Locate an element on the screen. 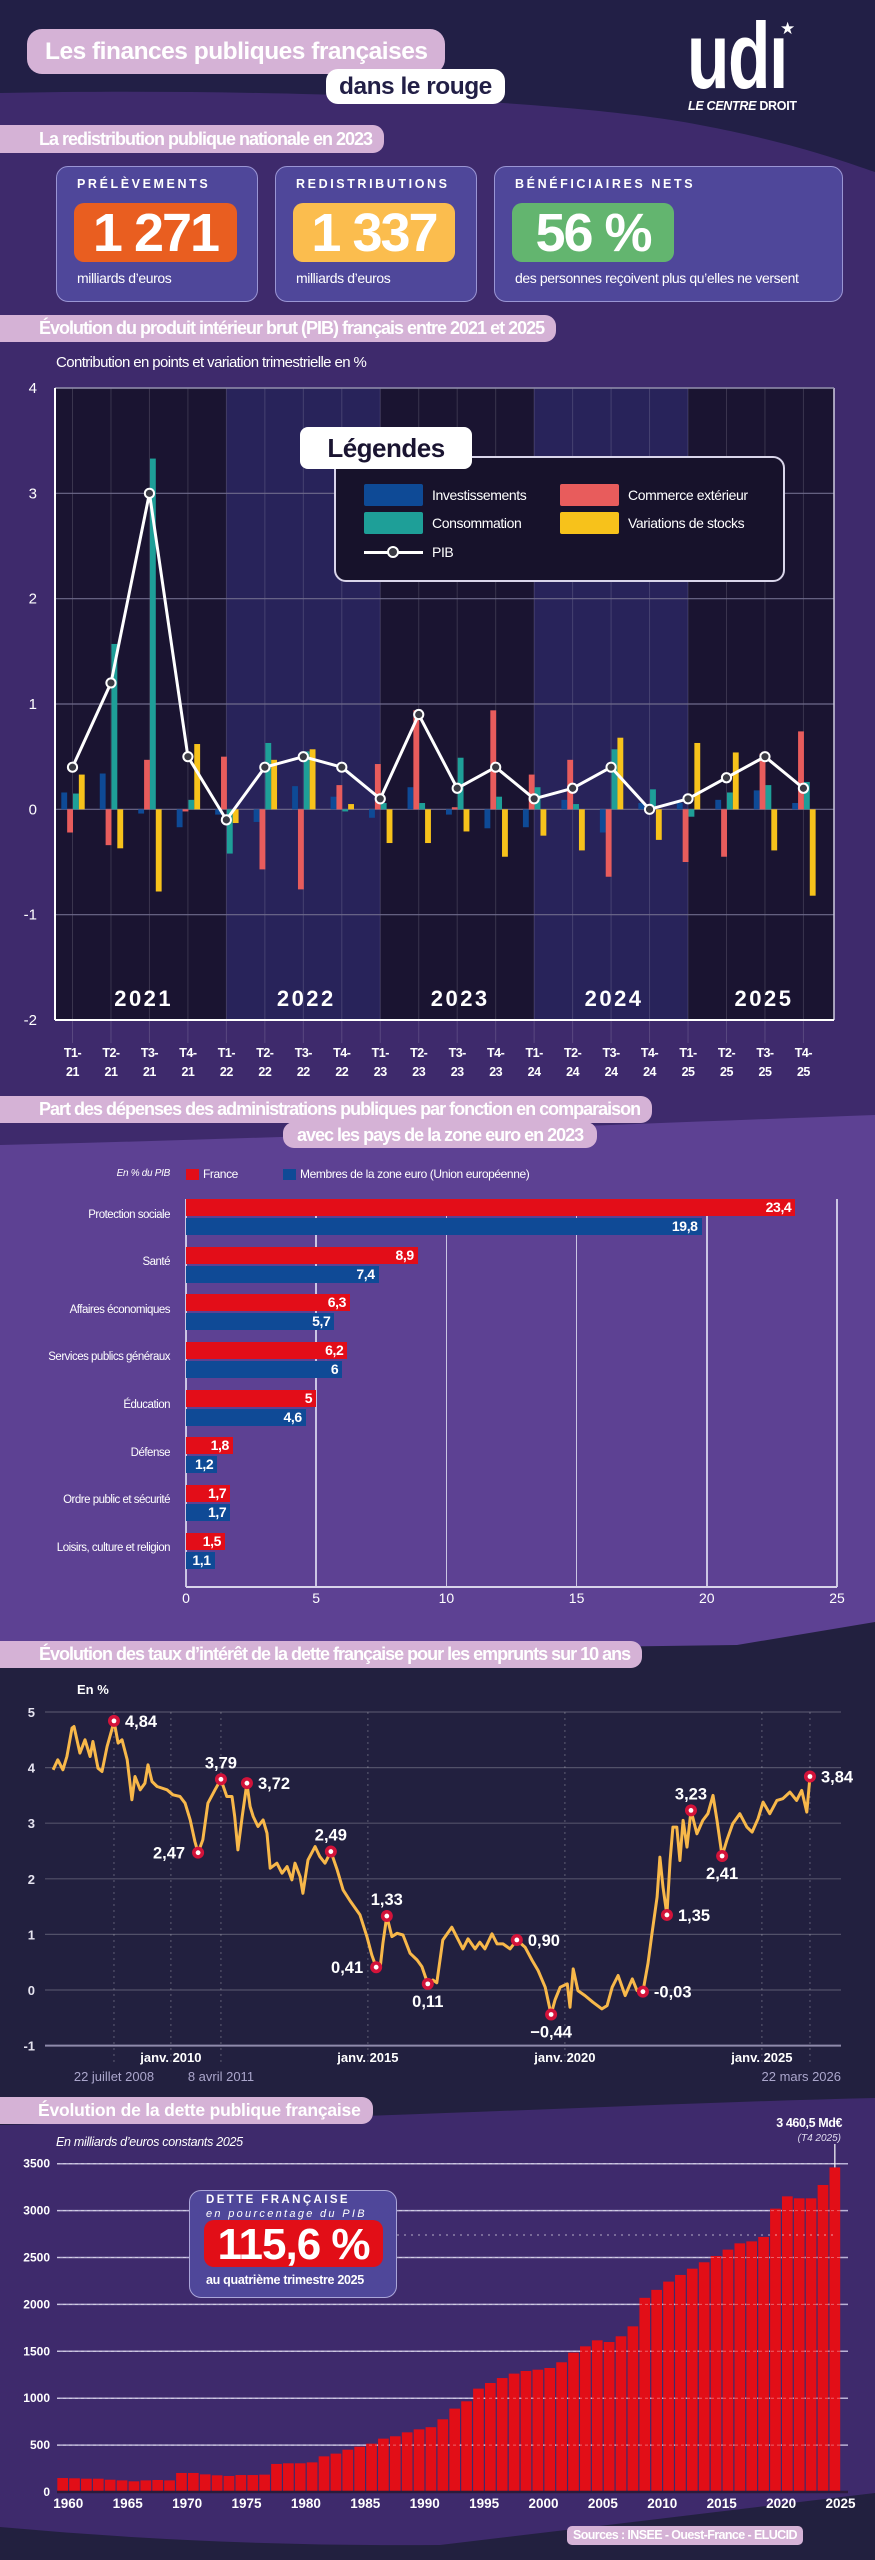  bar-value-label: 1,5 is located at coordinates (212, 1540).